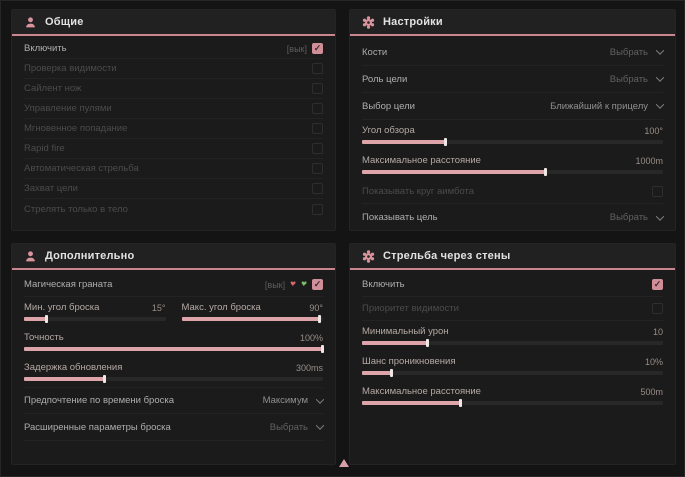 The width and height of the screenshot is (685, 477). What do you see at coordinates (317, 209) in the screenshot?
I see `checkbox-body-only: ✓` at bounding box center [317, 209].